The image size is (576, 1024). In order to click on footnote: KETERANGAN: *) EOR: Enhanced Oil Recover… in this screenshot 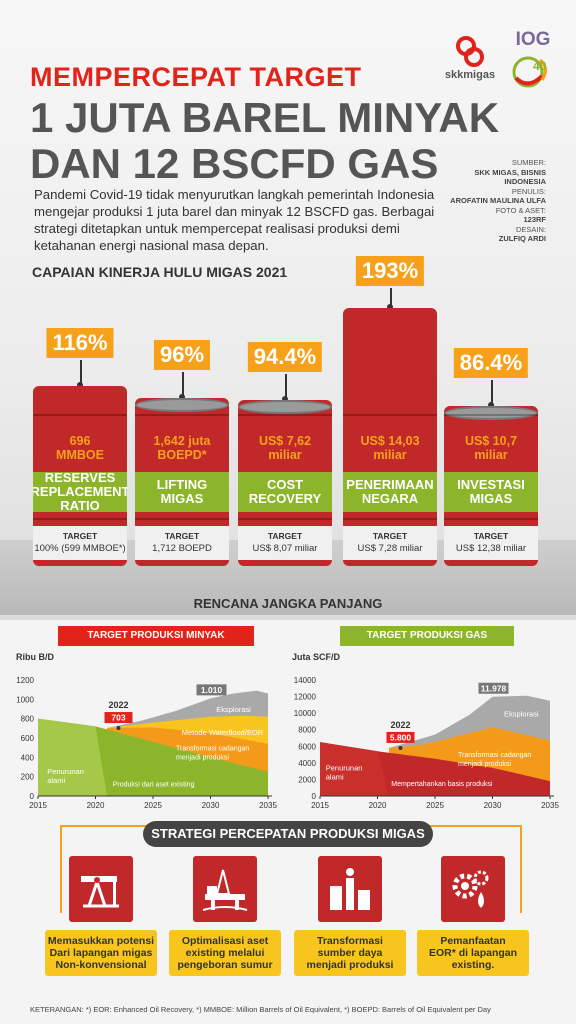, I will do `click(260, 1009)`.